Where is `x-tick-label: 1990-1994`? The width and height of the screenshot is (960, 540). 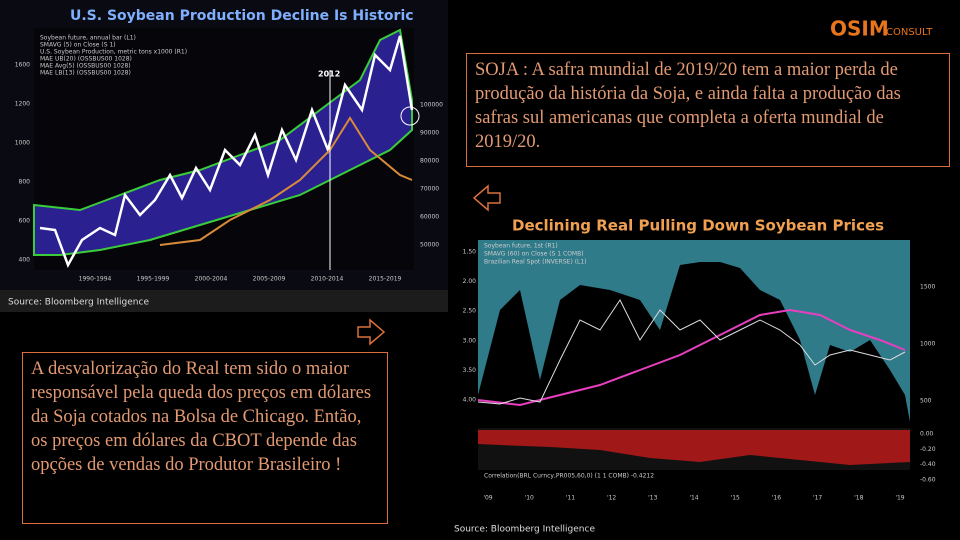 x-tick-label: 1990-1994 is located at coordinates (95, 279).